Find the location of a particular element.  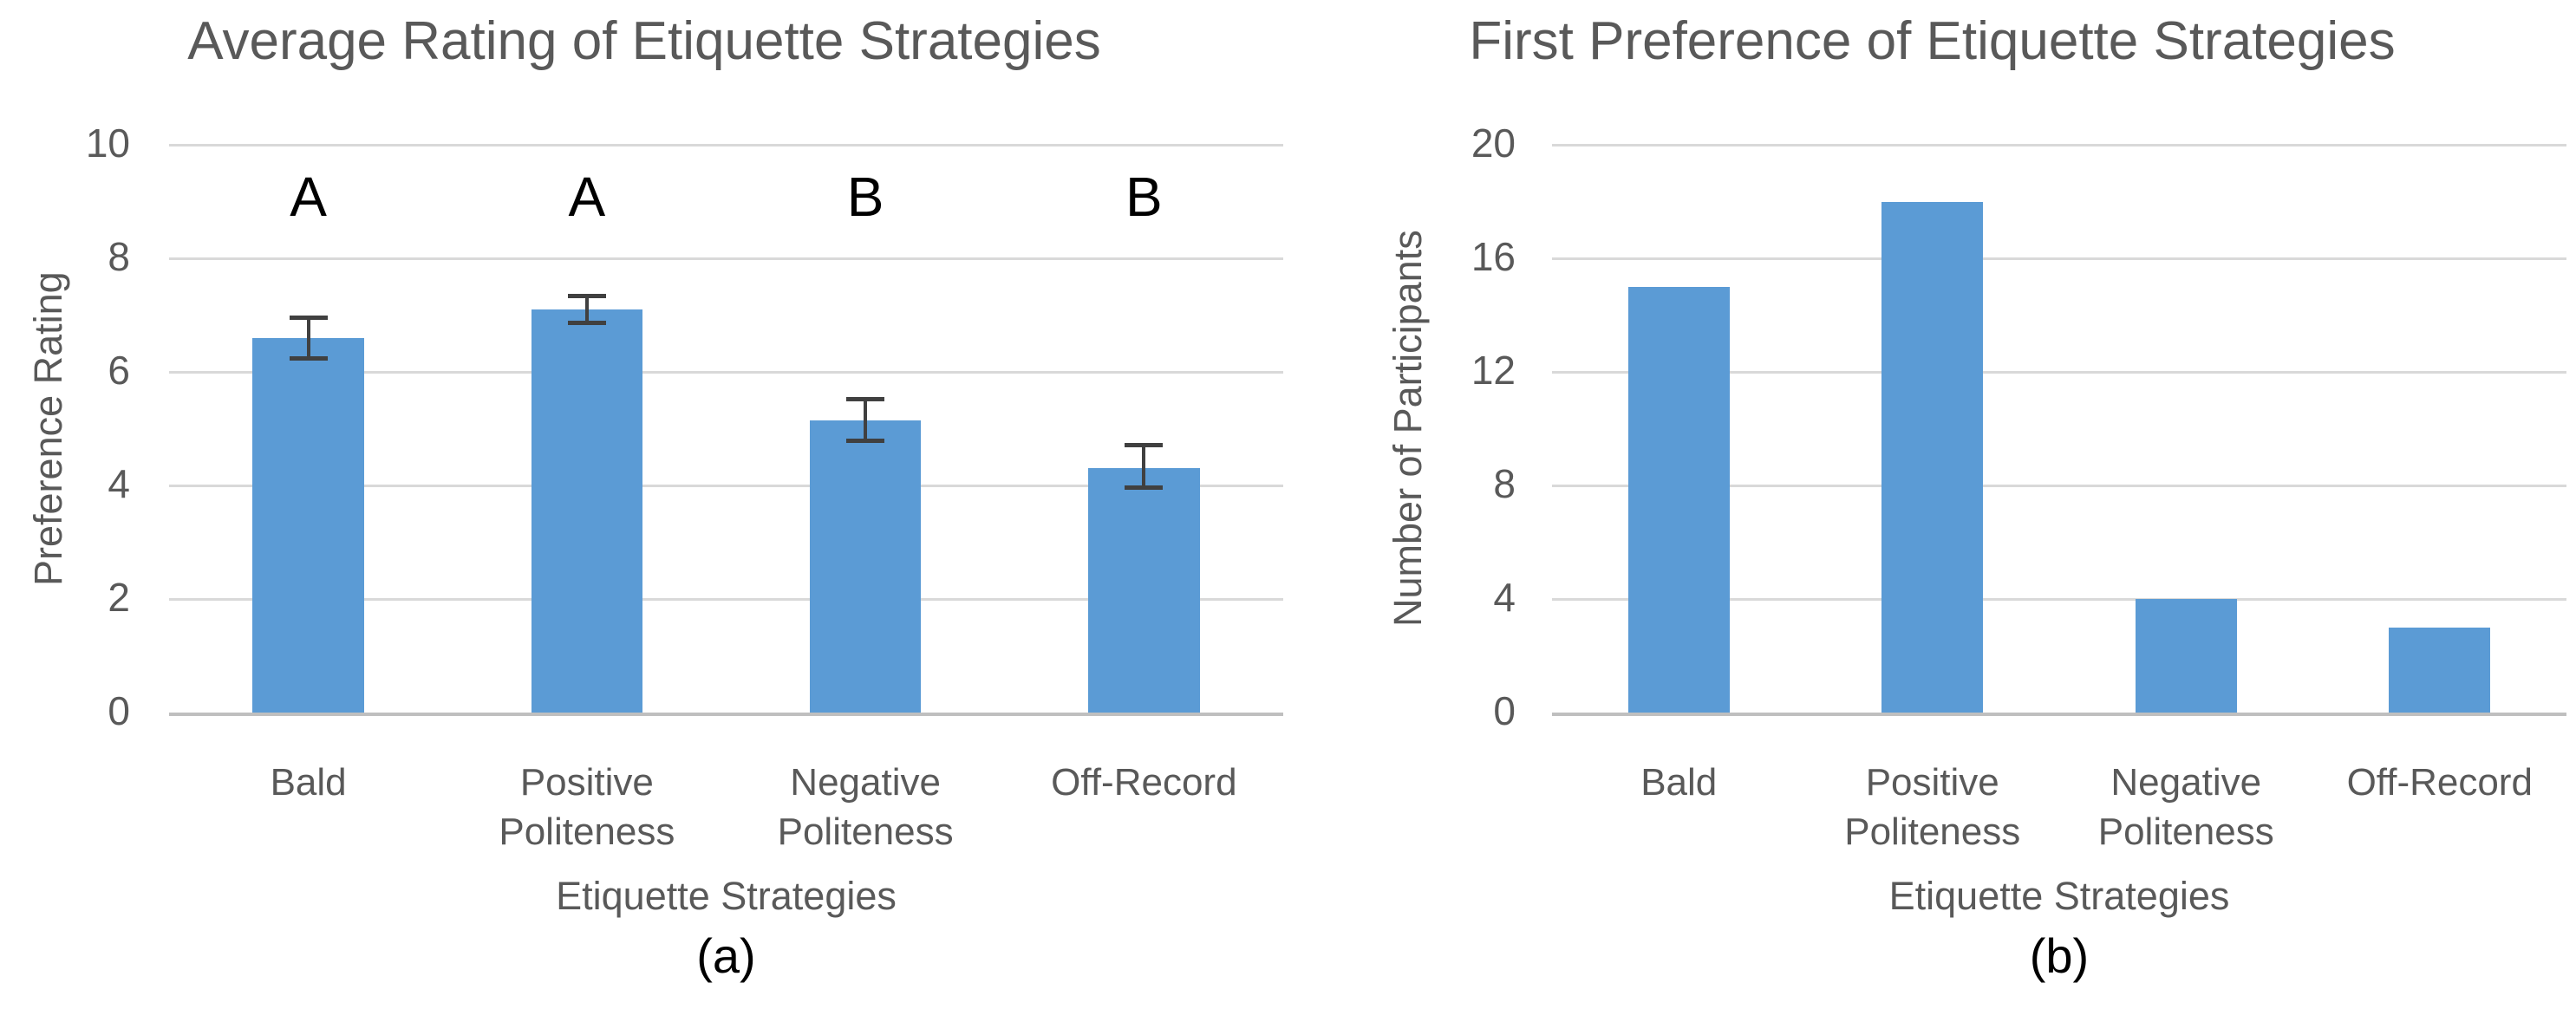

y-tick-label: 2 is located at coordinates (119, 597).